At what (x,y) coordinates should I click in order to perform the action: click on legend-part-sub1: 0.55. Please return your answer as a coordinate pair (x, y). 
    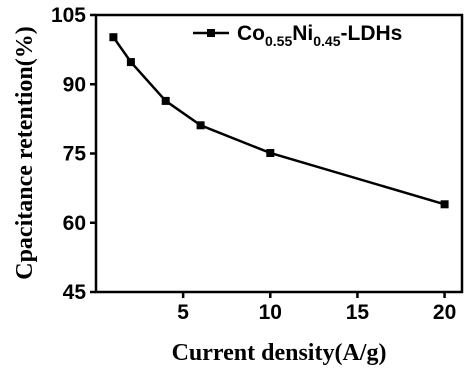
    Looking at the image, I should click on (278, 41).